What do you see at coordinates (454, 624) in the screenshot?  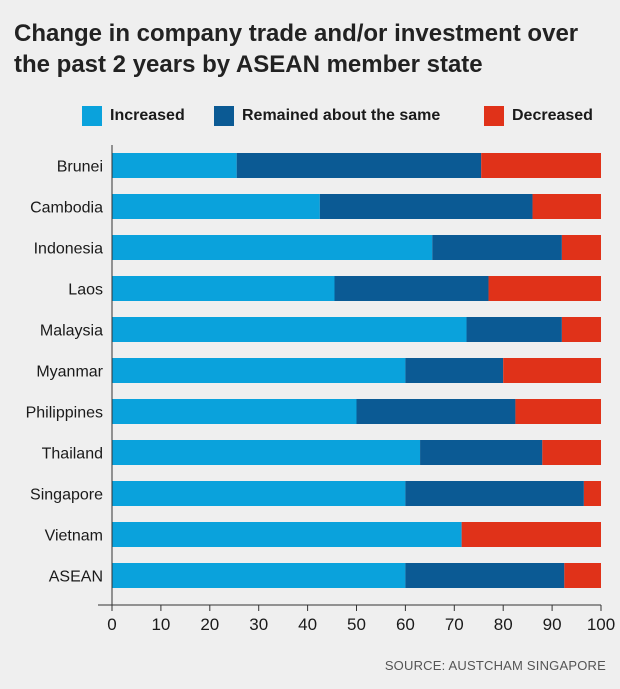 I see `x-tick-label-70: 70` at bounding box center [454, 624].